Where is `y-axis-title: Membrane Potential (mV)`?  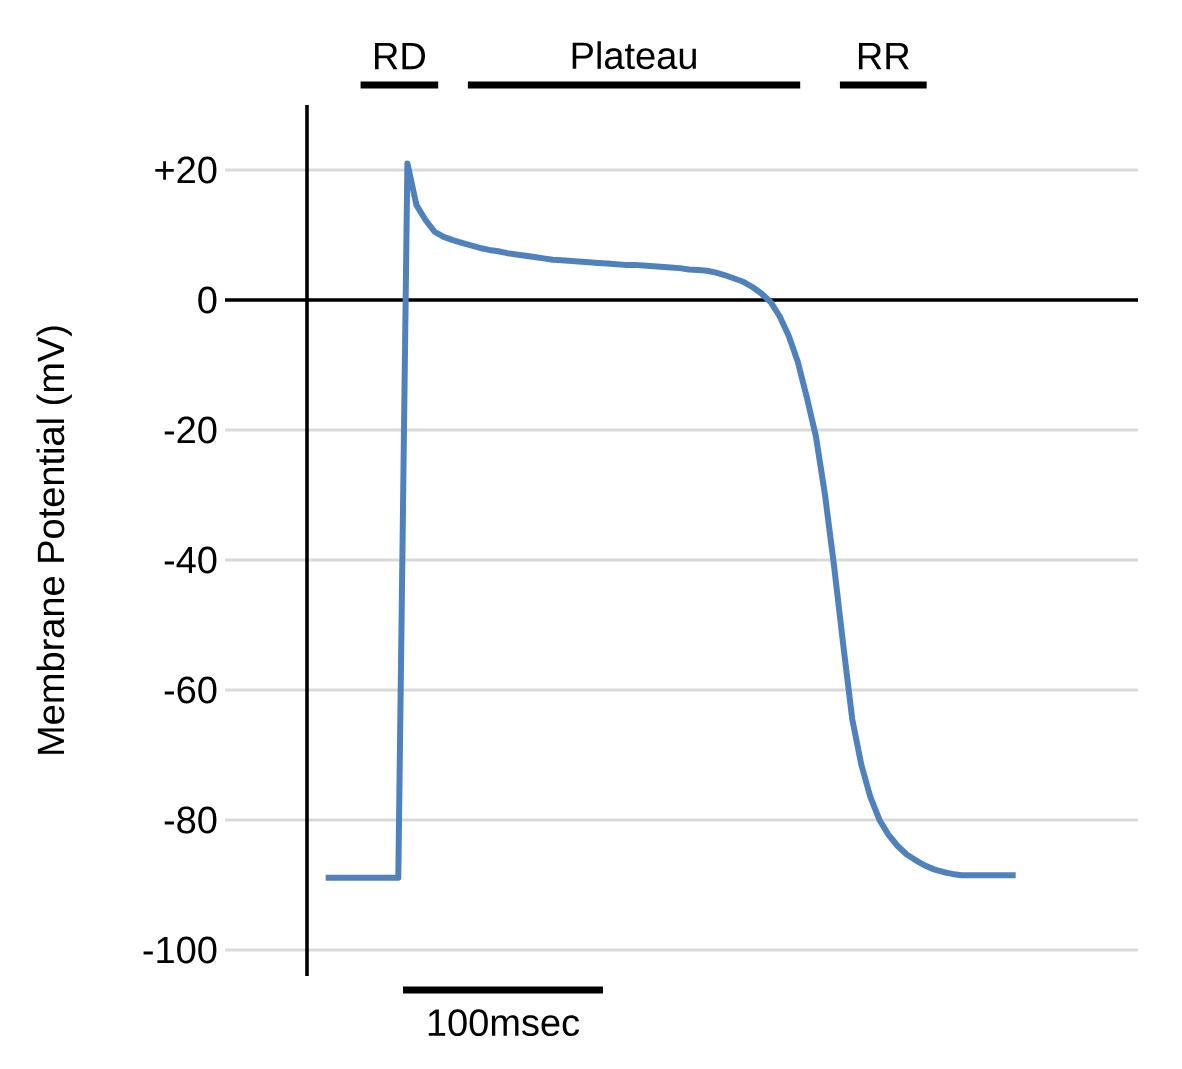
y-axis-title: Membrane Potential (mV) is located at coordinates (54, 540).